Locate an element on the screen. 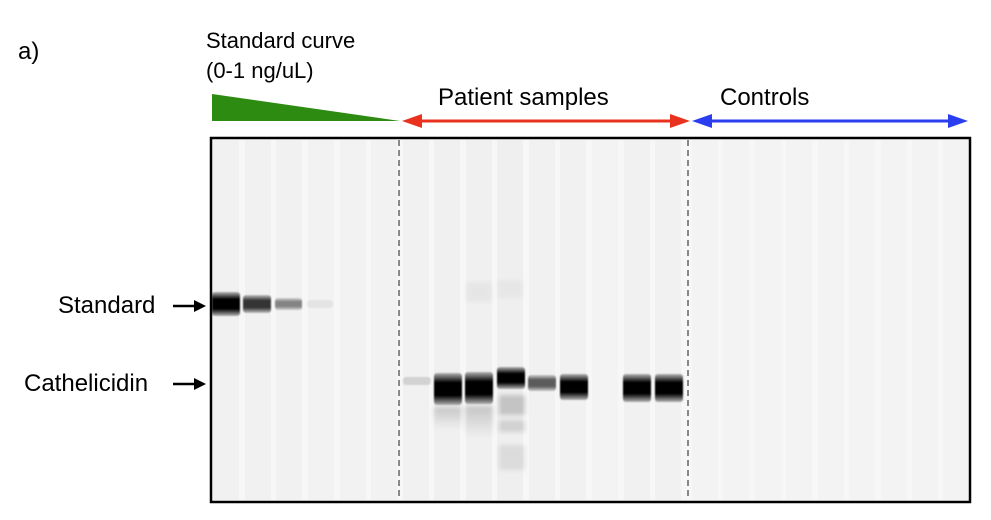 The height and width of the screenshot is (520, 991). standard-marker-label: Standard is located at coordinates (107, 305).